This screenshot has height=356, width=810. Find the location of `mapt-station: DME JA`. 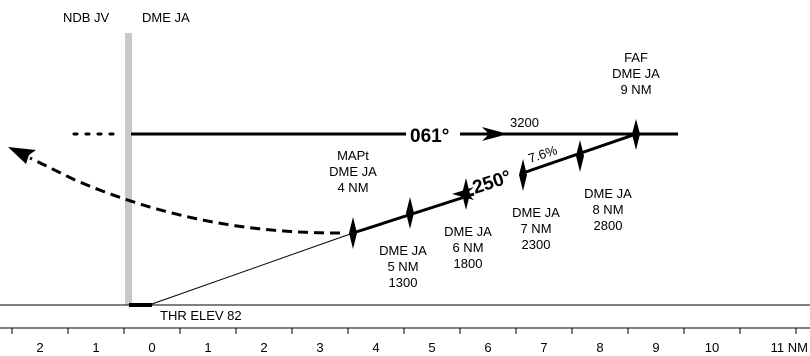

mapt-station: DME JA is located at coordinates (353, 171).